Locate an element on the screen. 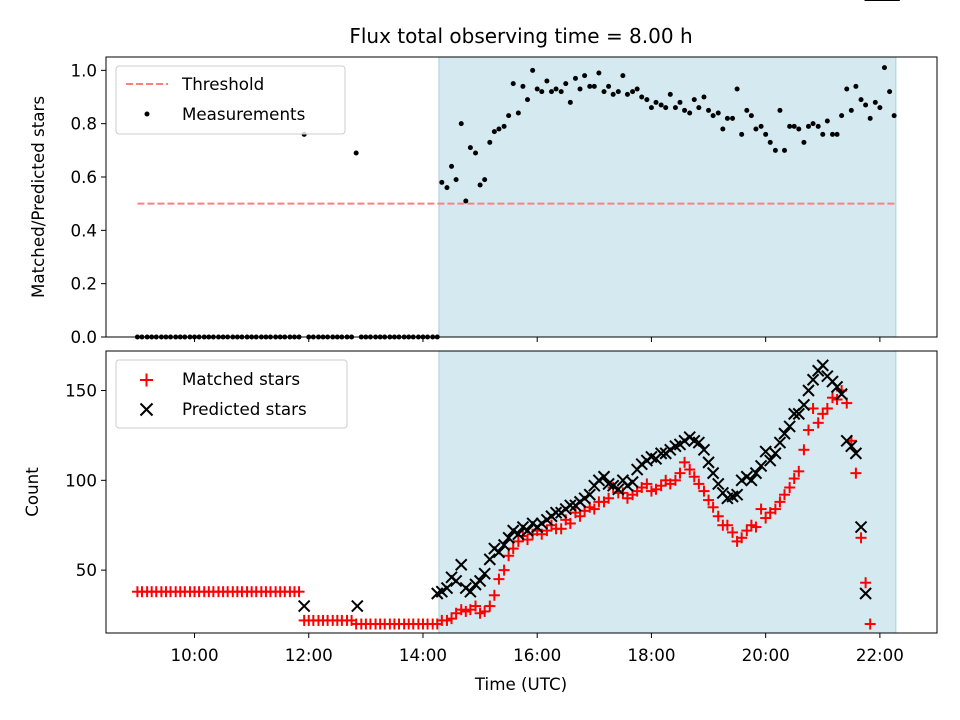 The width and height of the screenshot is (960, 720). legend-predicted-label: Predicted stars is located at coordinates (244, 409).